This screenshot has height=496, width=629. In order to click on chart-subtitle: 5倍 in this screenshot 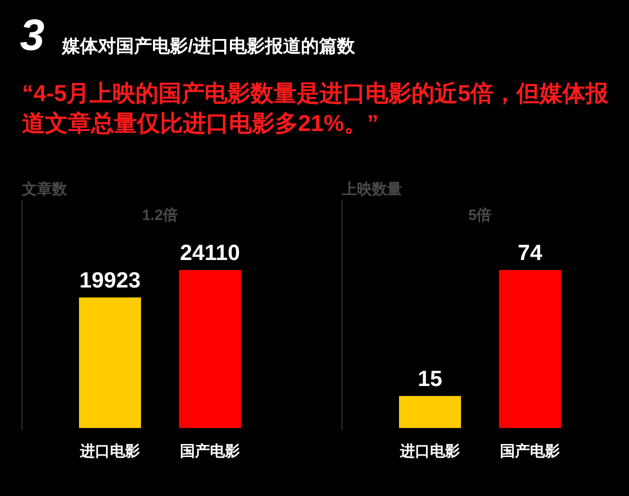, I will do `click(480, 215)`.